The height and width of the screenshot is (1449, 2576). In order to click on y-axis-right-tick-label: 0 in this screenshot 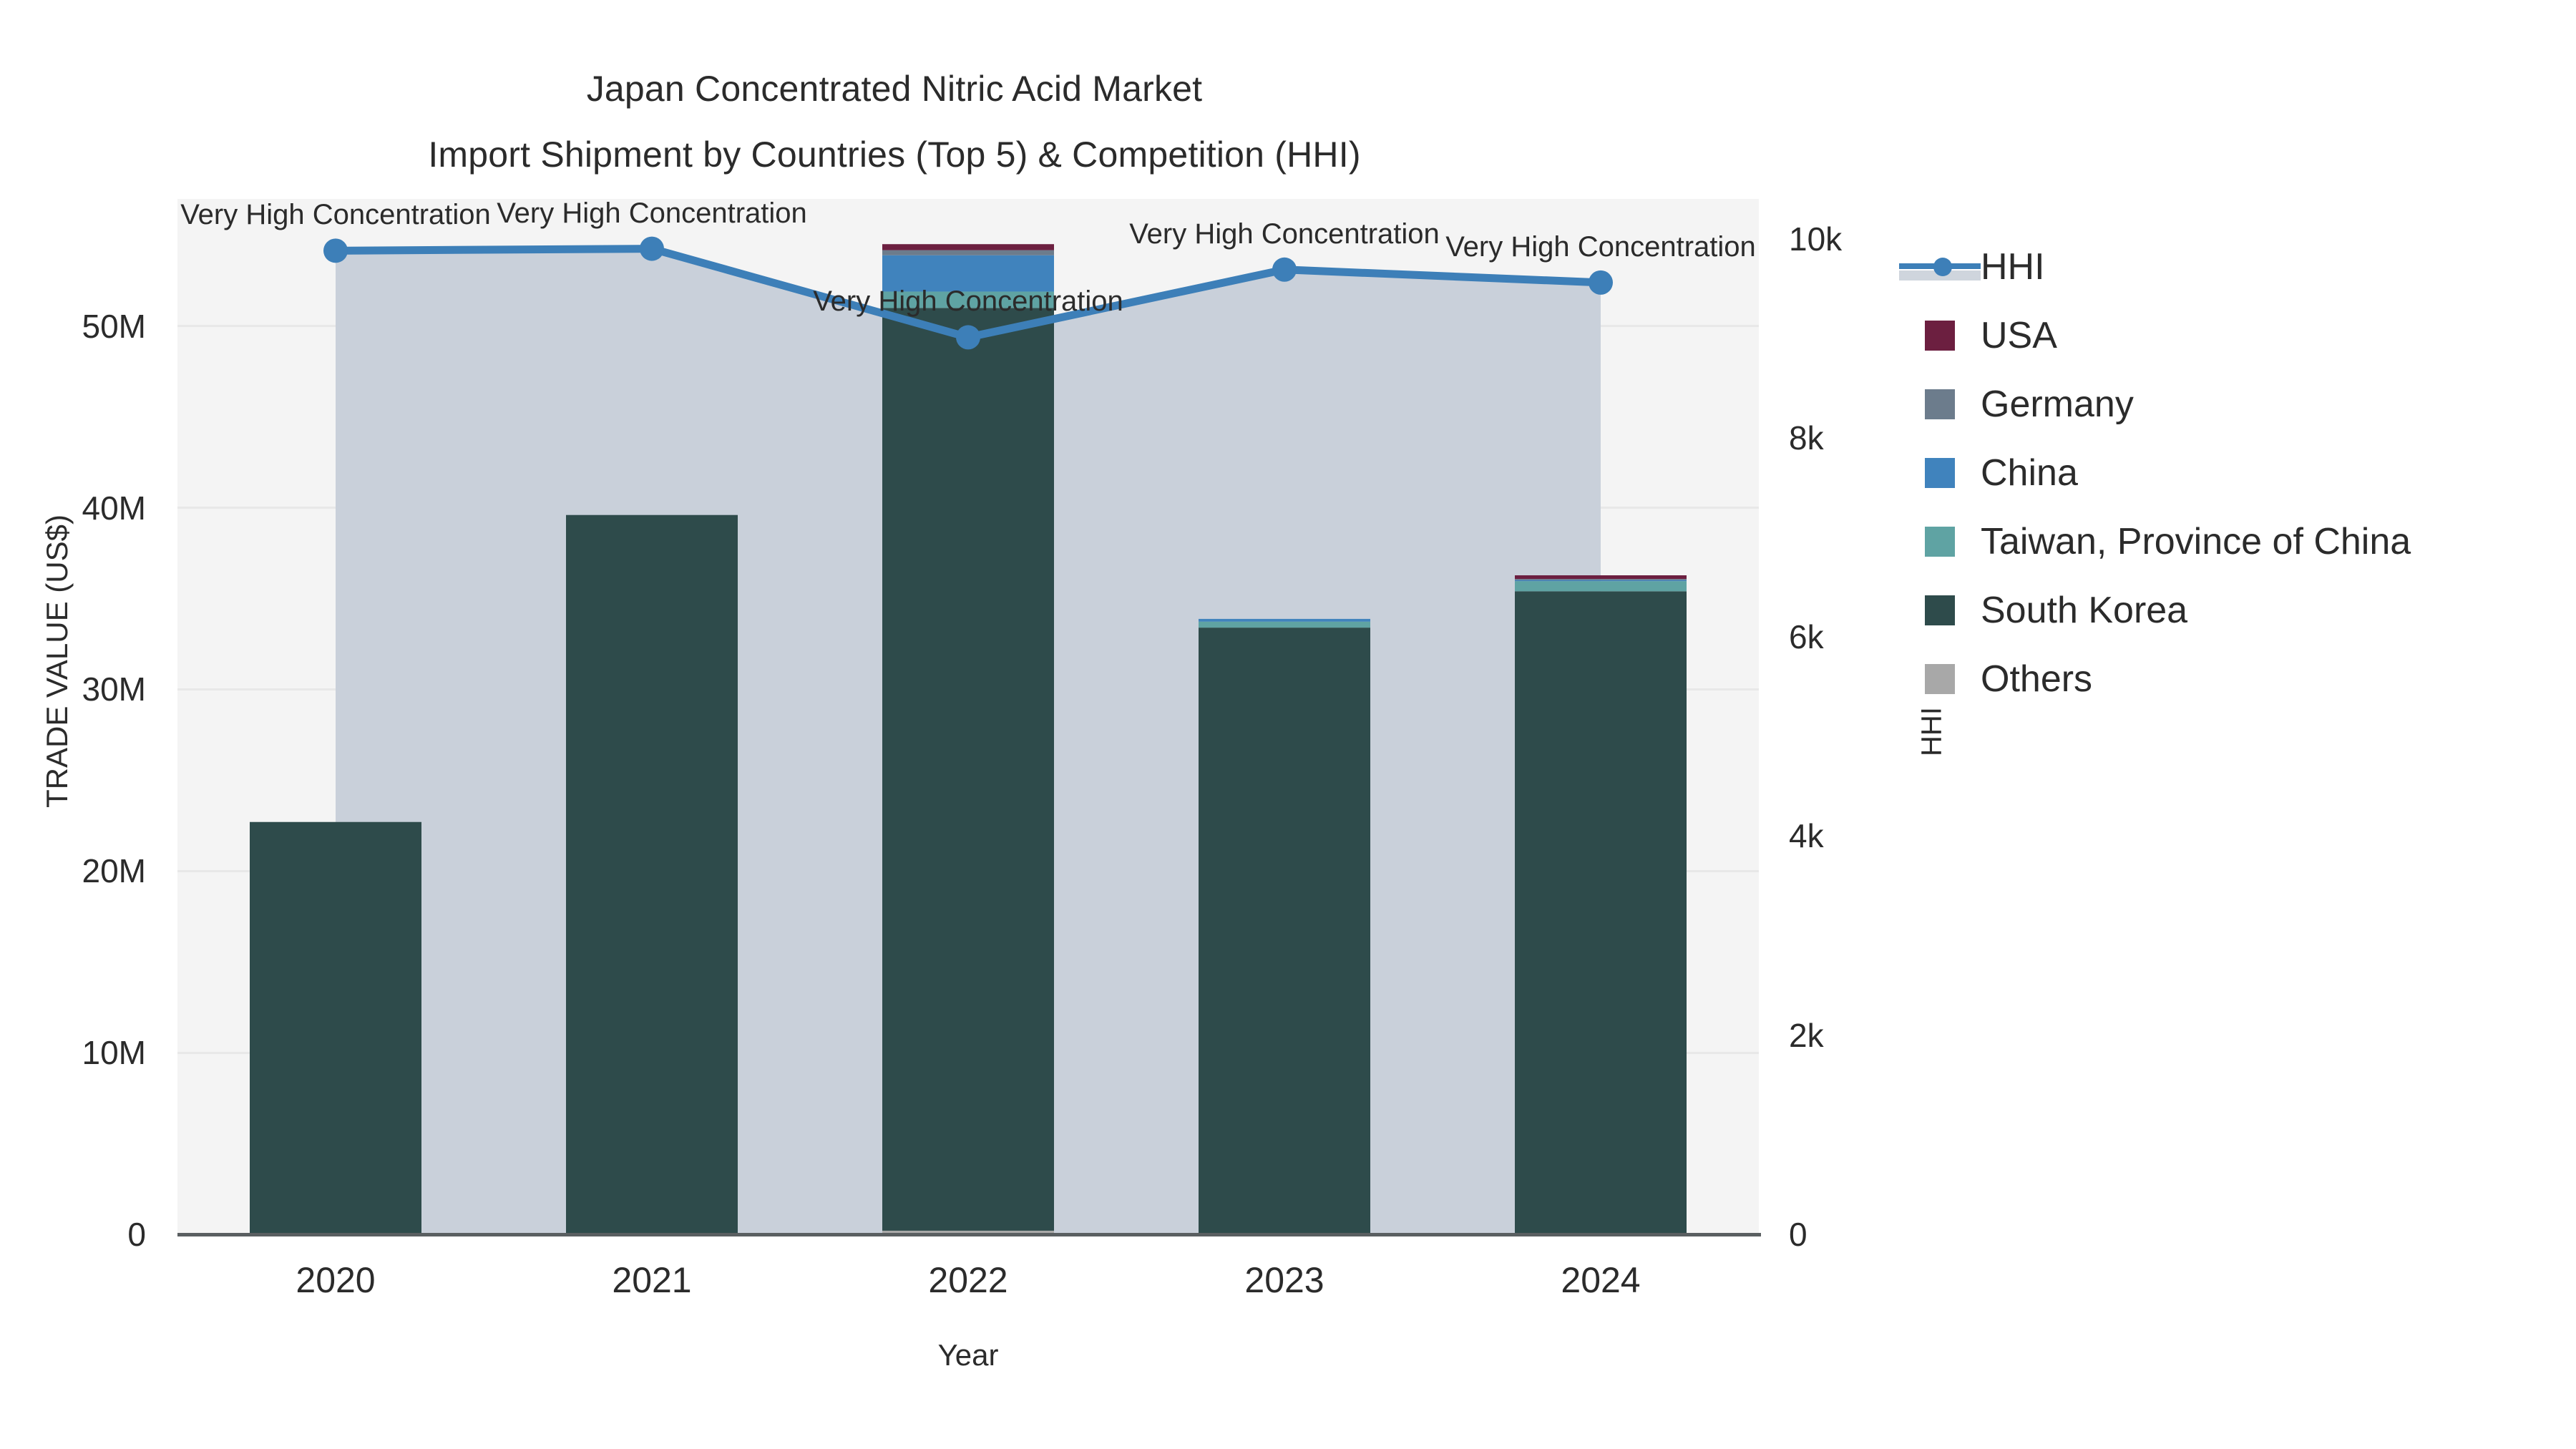, I will do `click(1798, 1234)`.